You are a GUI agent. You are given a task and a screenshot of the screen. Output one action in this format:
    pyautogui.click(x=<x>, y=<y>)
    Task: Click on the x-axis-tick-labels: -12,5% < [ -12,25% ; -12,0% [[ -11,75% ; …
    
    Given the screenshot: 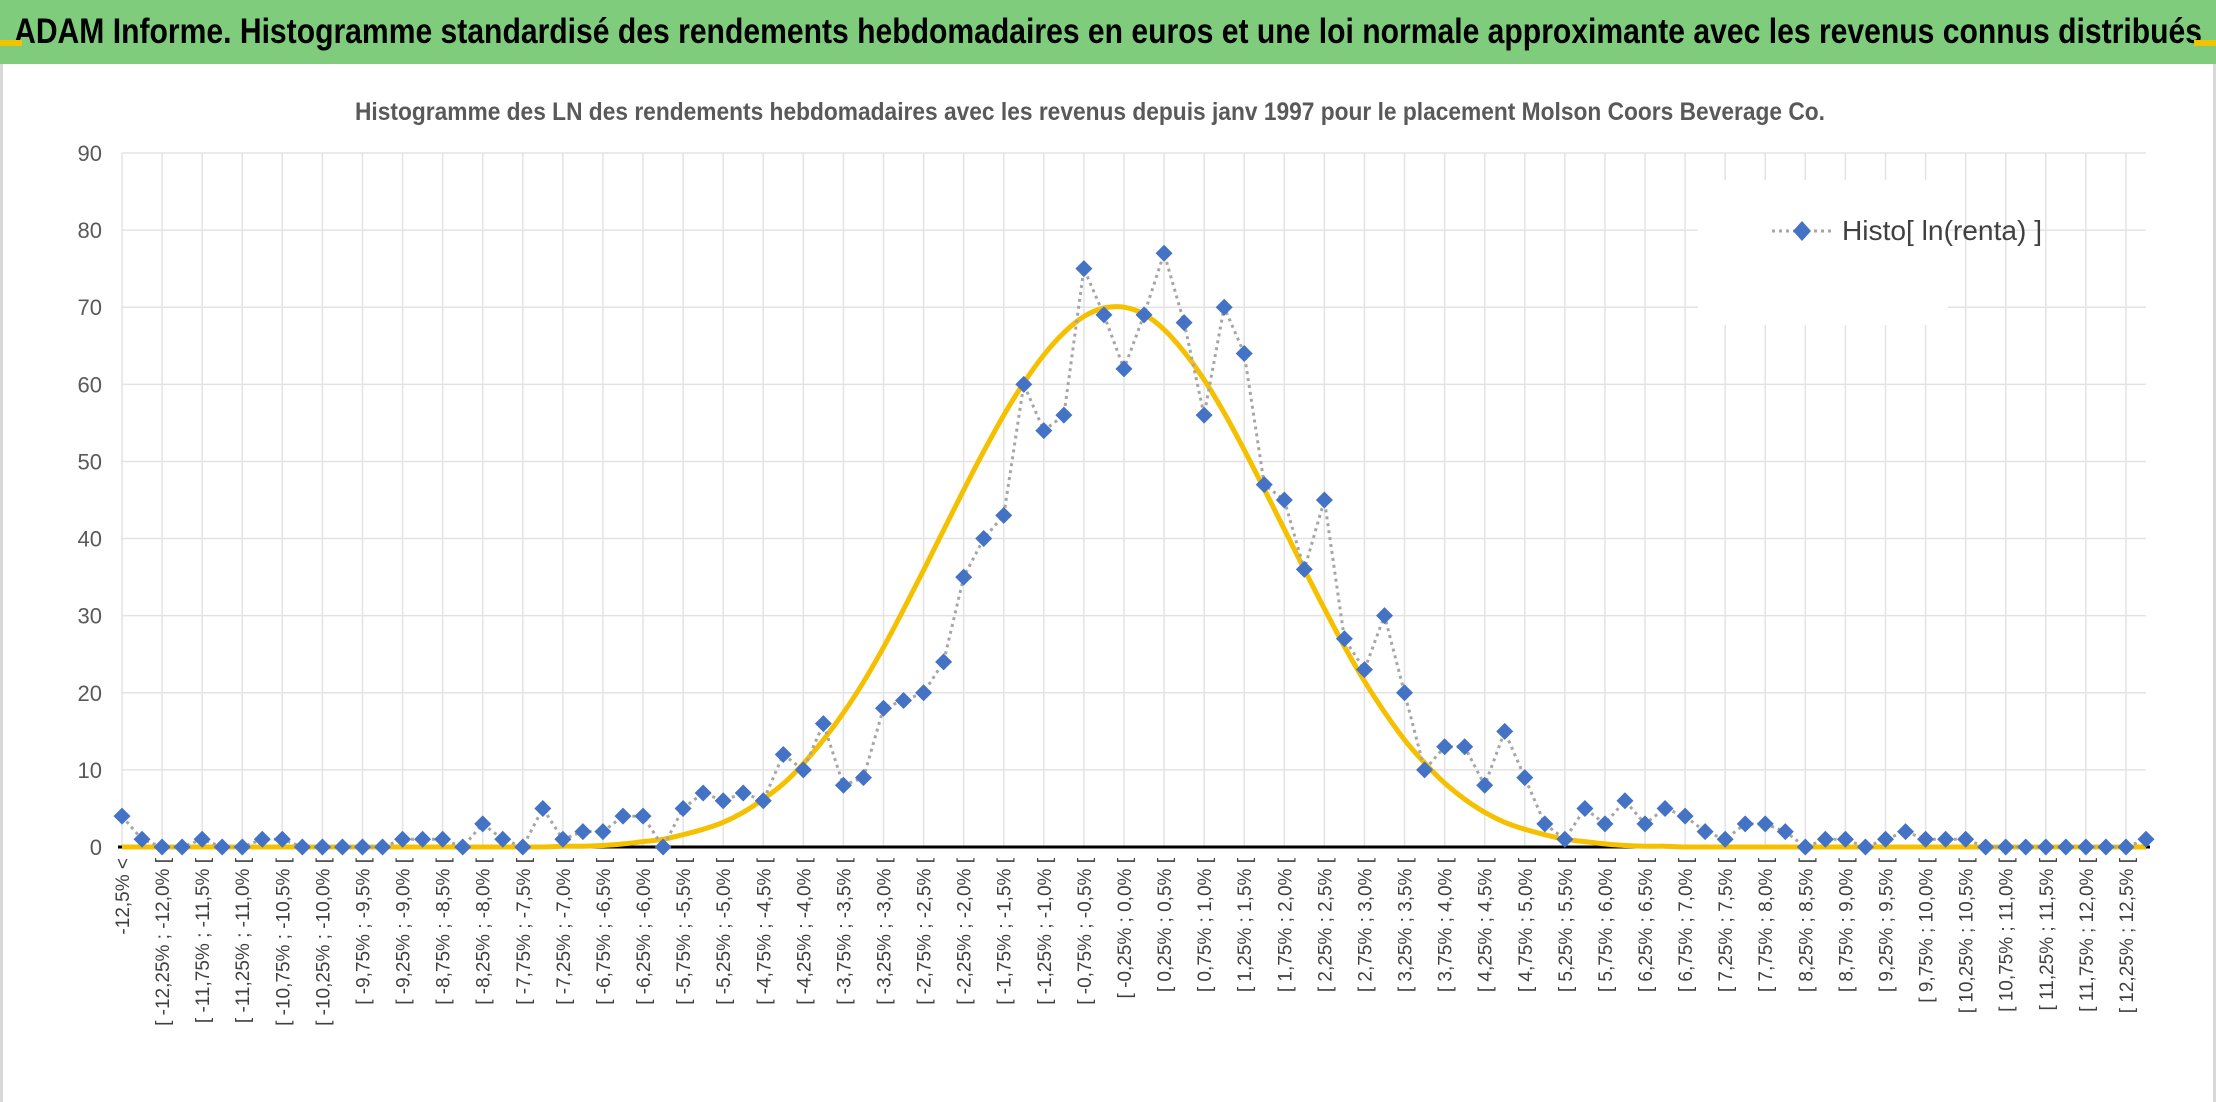 What is the action you would take?
    pyautogui.click(x=1125, y=941)
    